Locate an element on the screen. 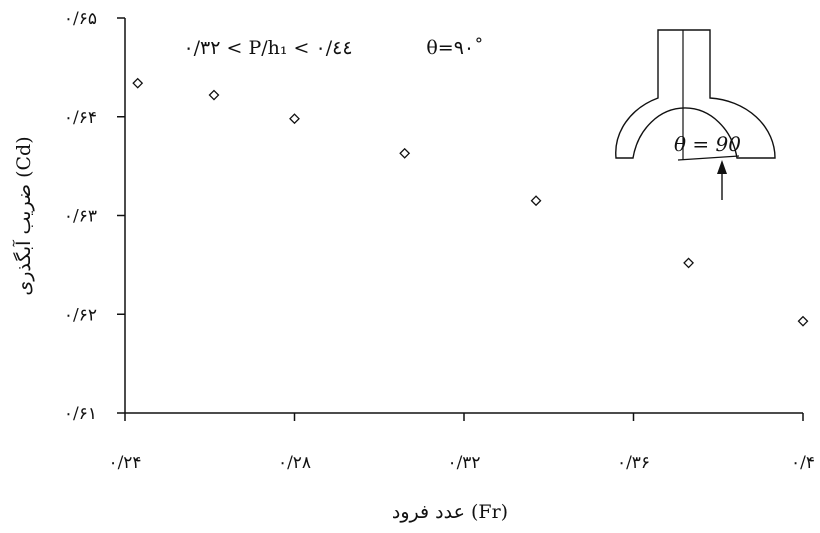 The image size is (820, 533). y-tick-label: ۰/۶۳ is located at coordinates (80, 217).